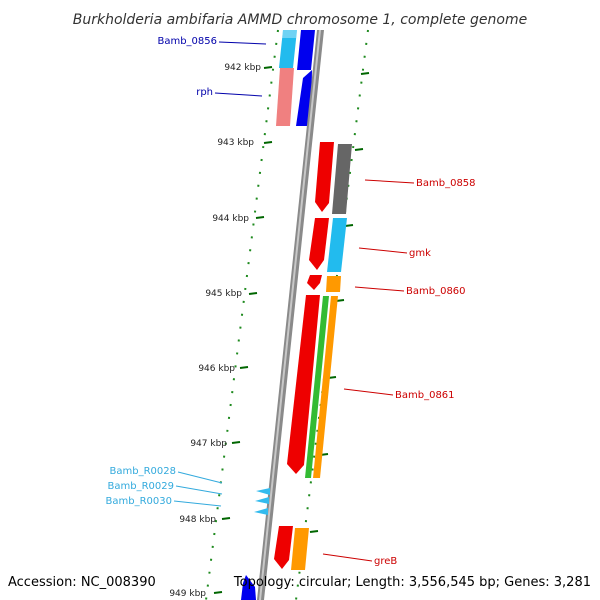 The width and height of the screenshot is (600, 600). What do you see at coordinates (204, 92) in the screenshot?
I see `gene-label-rph: rph` at bounding box center [204, 92].